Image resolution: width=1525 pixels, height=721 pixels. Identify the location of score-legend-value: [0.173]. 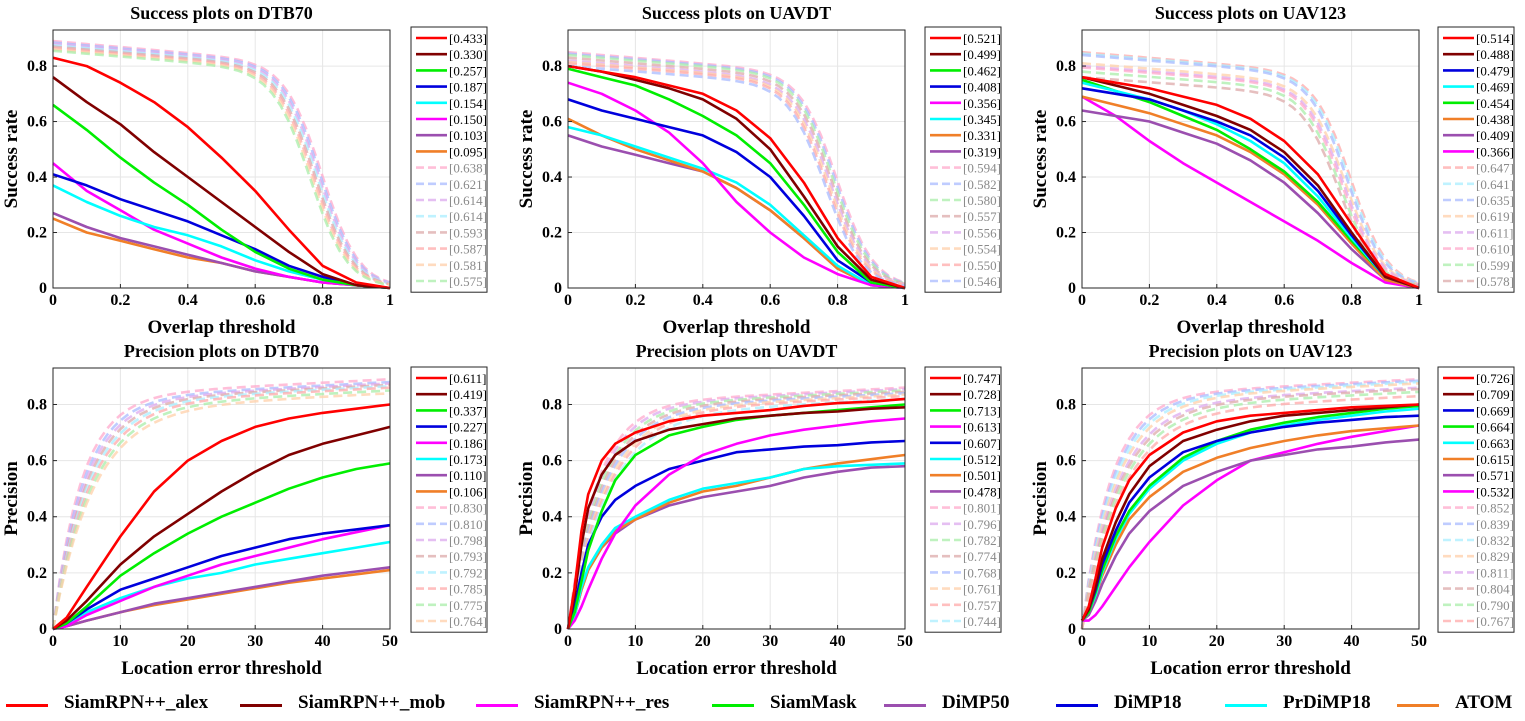
(468, 459).